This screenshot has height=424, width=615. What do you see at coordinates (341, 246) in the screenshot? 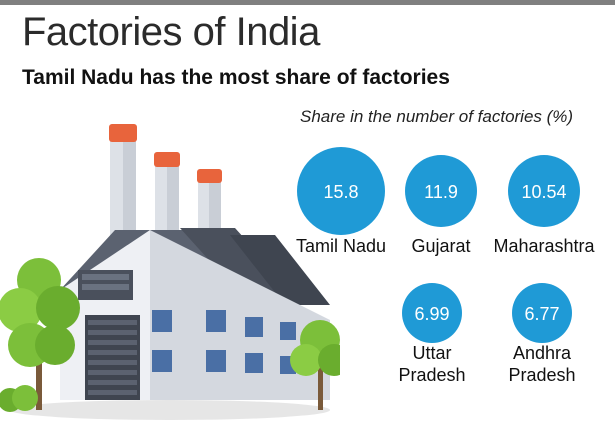
I see `category-label-tamil-nadu: Tamil Nadu` at bounding box center [341, 246].